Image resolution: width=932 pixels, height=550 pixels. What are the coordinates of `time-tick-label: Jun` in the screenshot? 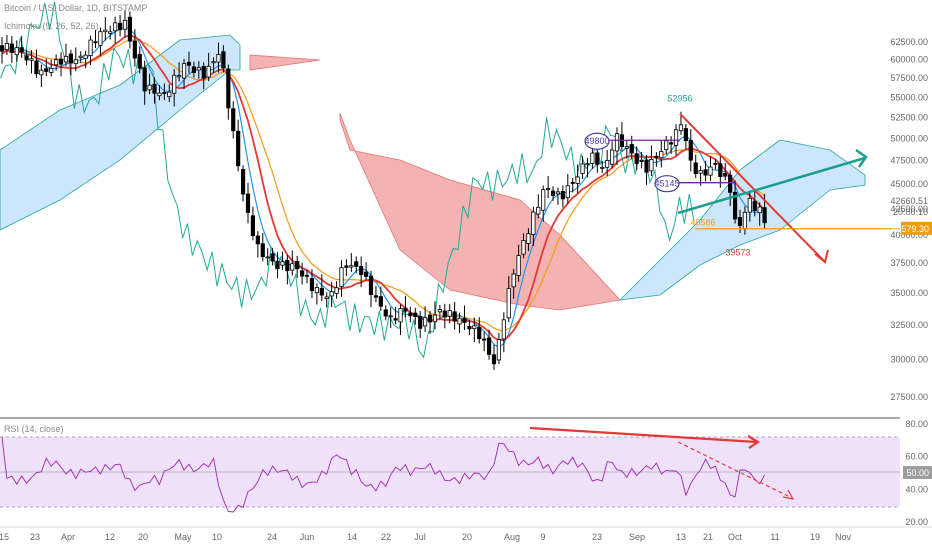 It's located at (307, 537).